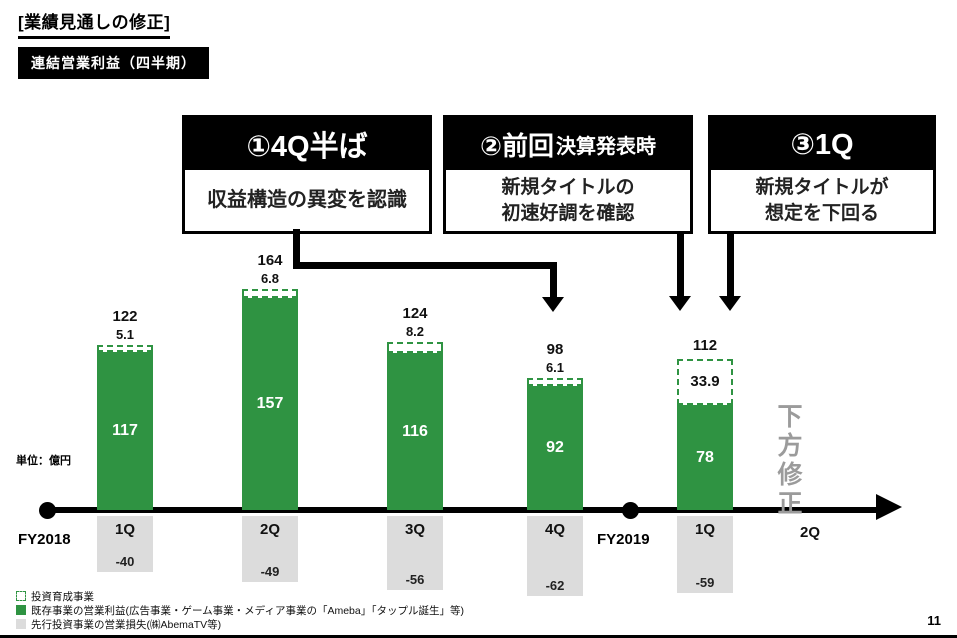  What do you see at coordinates (568, 213) in the screenshot?
I see `callout-2-body-line2: 初速好調を確認` at bounding box center [568, 213].